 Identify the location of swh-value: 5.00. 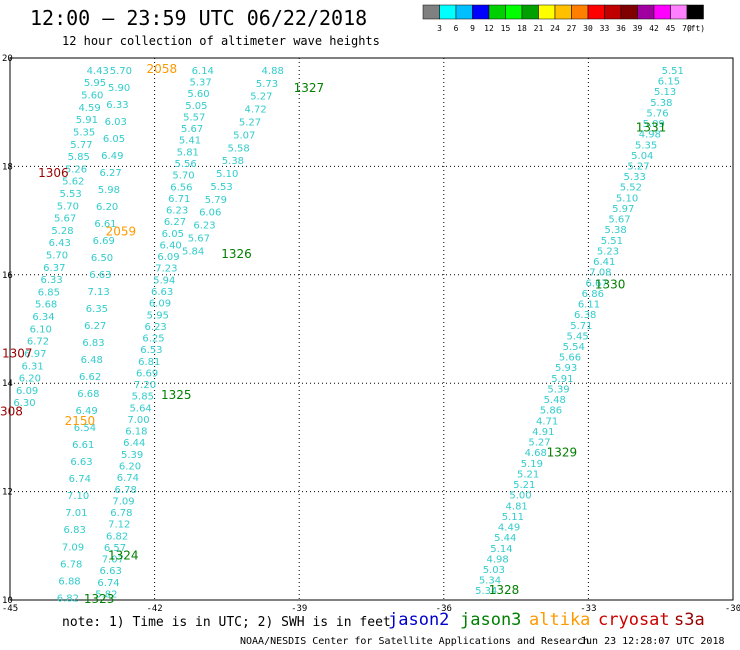
(520, 496).